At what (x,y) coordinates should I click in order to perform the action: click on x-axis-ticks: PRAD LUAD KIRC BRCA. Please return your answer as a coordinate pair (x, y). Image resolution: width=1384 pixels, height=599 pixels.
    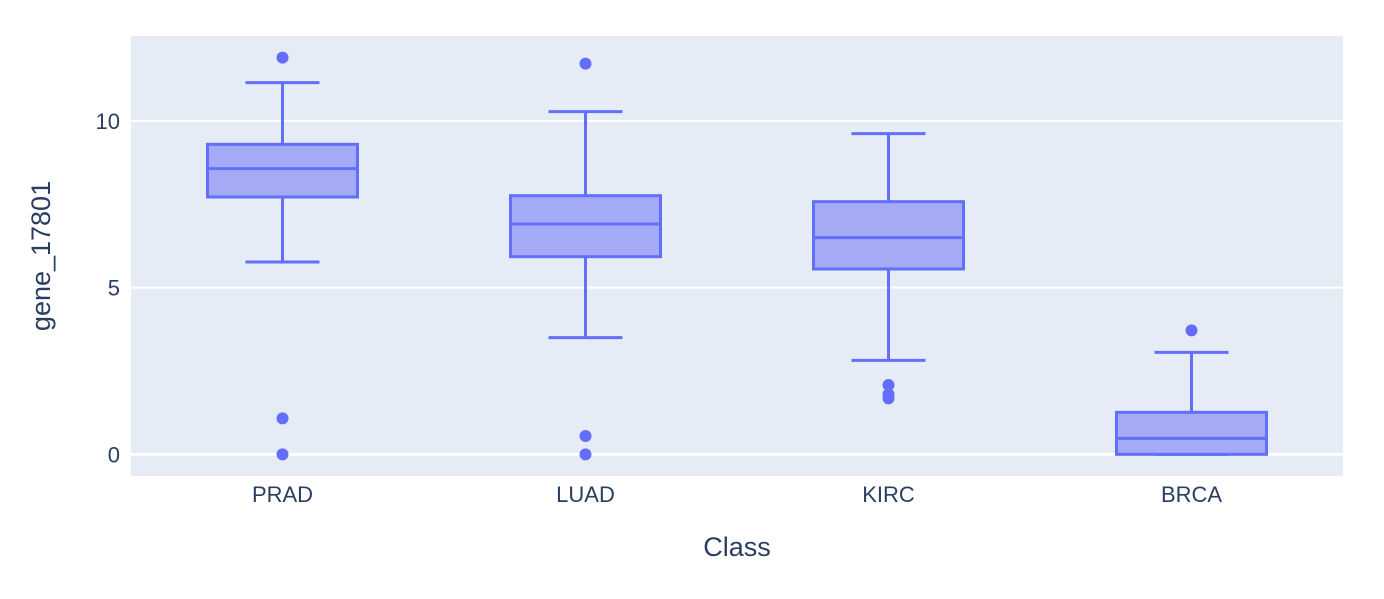
    Looking at the image, I should click on (737, 494).